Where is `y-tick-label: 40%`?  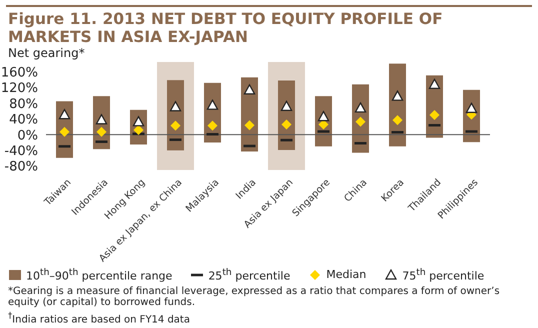 y-tick-label: 40% is located at coordinates (23, 120).